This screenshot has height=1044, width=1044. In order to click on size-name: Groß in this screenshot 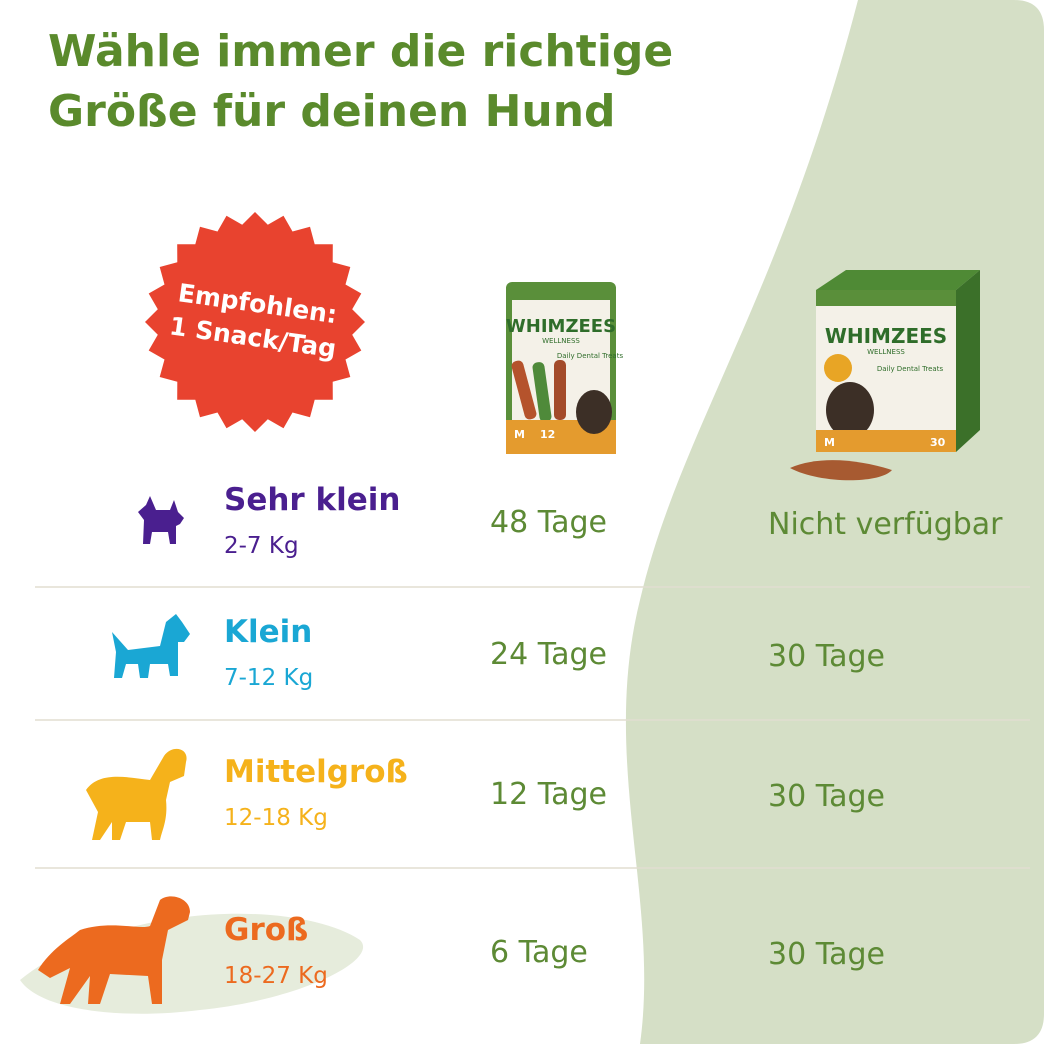, I will do `click(266, 930)`.